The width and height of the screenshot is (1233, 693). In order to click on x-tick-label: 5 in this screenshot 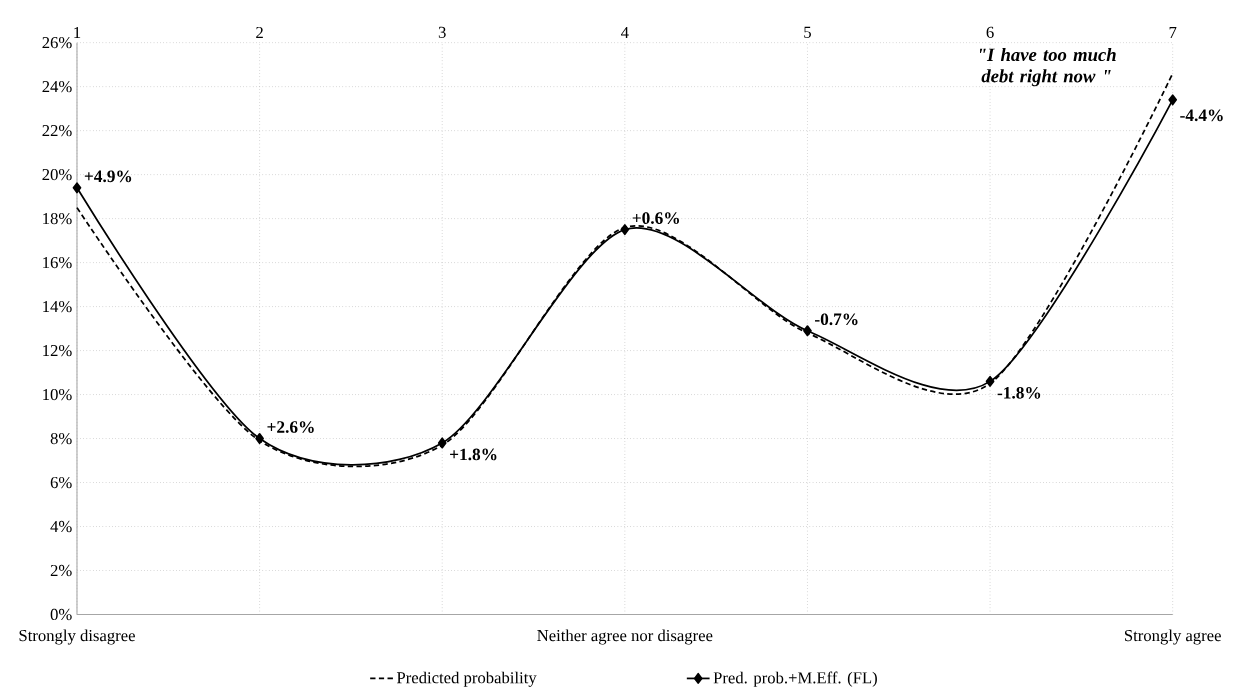, I will do `click(807, 32)`.